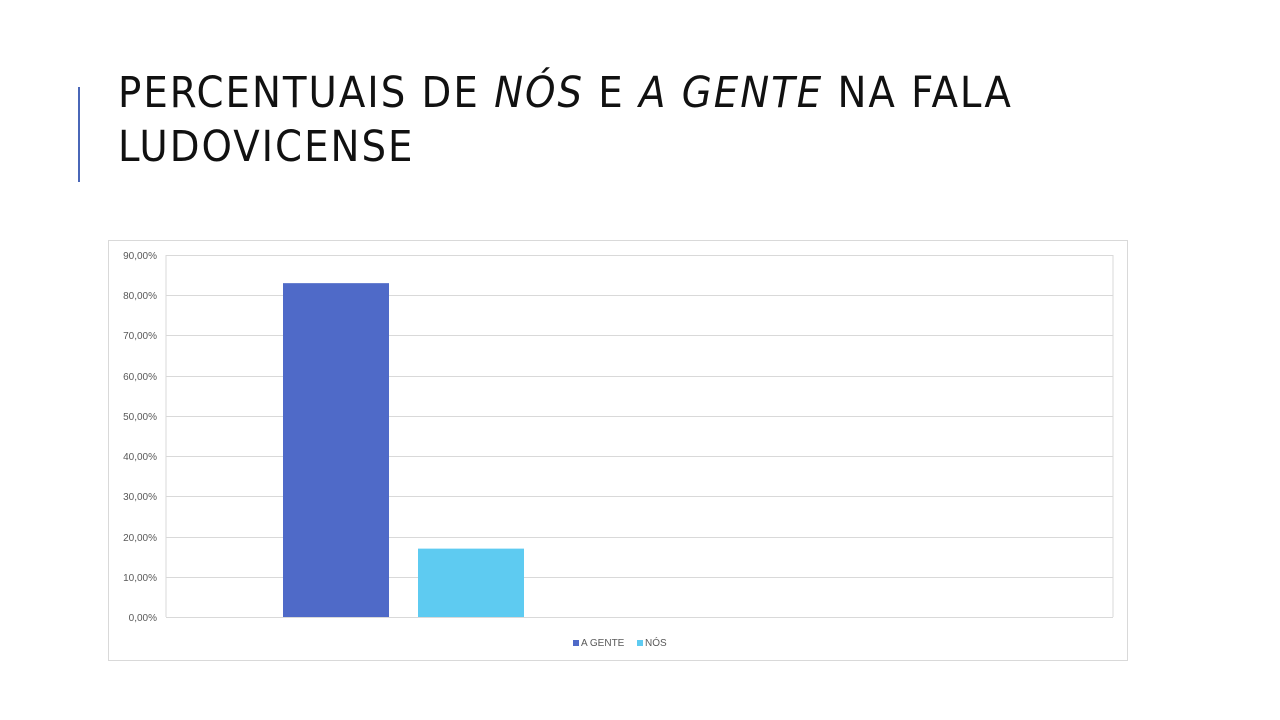 The image size is (1280, 720). Describe the element at coordinates (140, 336) in the screenshot. I see `y-tick-label: 70,00%` at that location.